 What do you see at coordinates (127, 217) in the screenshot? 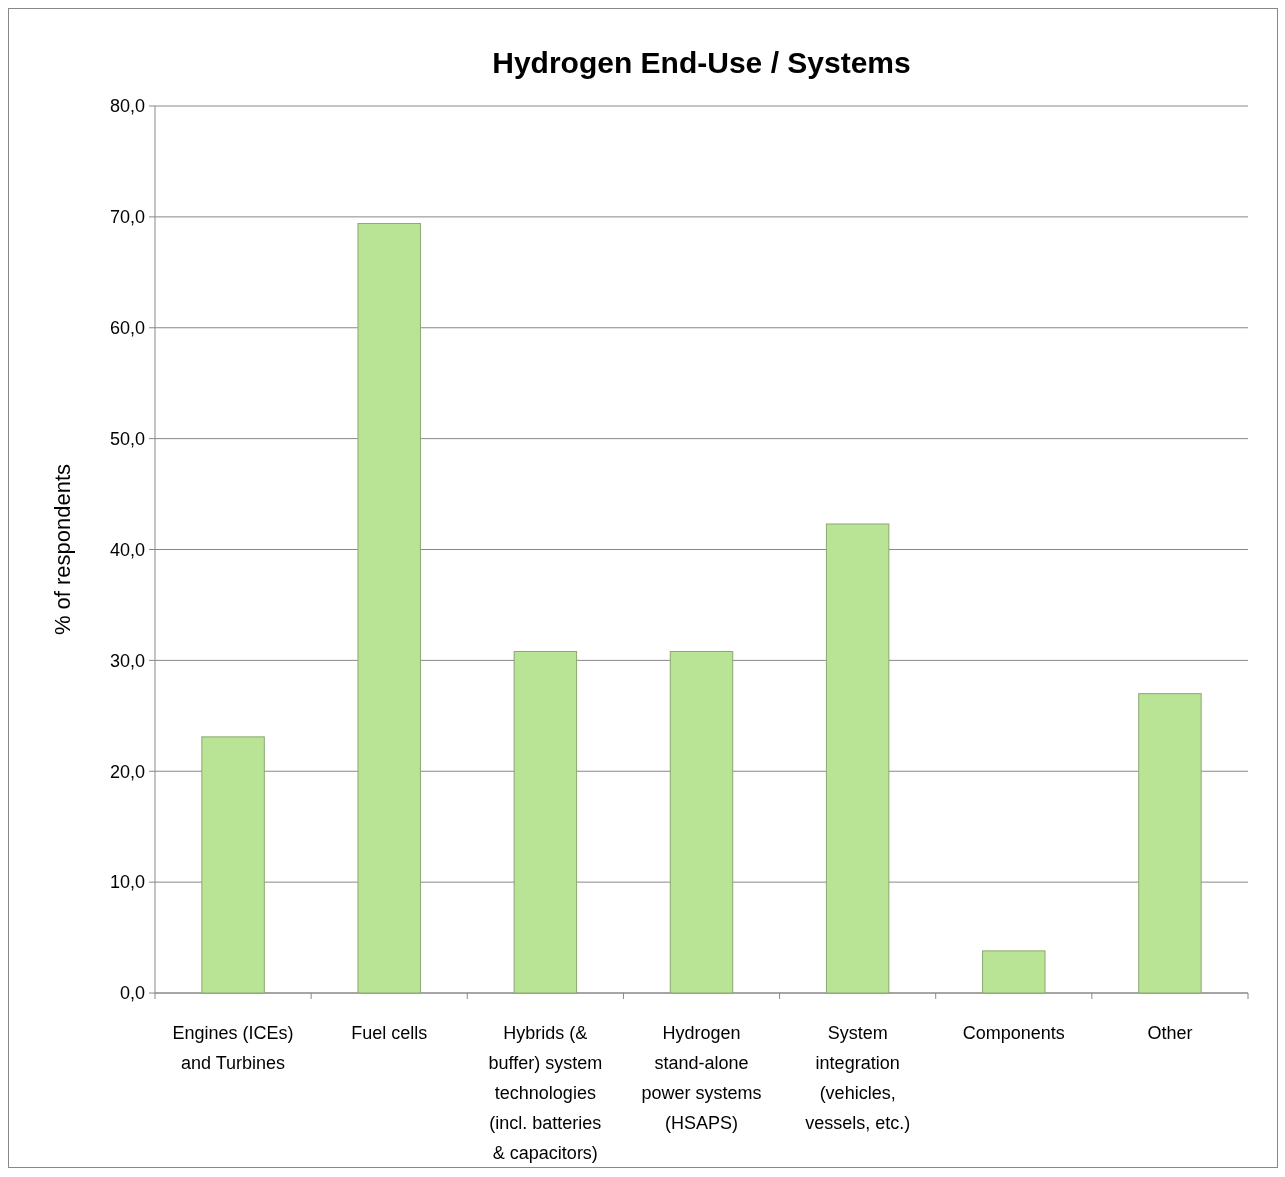
I see `y-tick-label: 70,0` at bounding box center [127, 217].